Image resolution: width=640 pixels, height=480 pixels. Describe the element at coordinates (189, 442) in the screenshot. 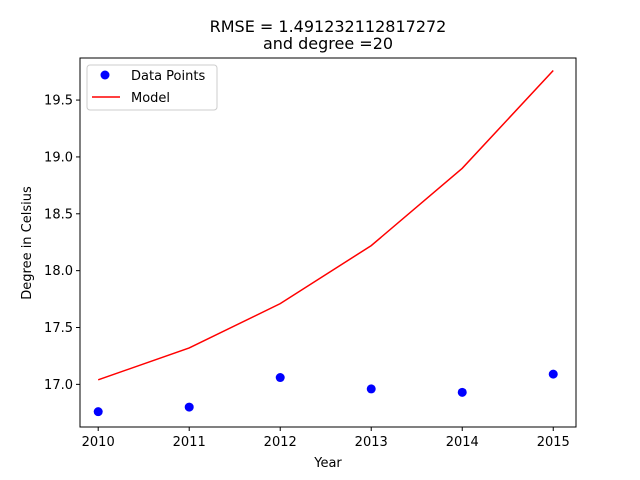

I see `x-tick-label: 2011` at that location.